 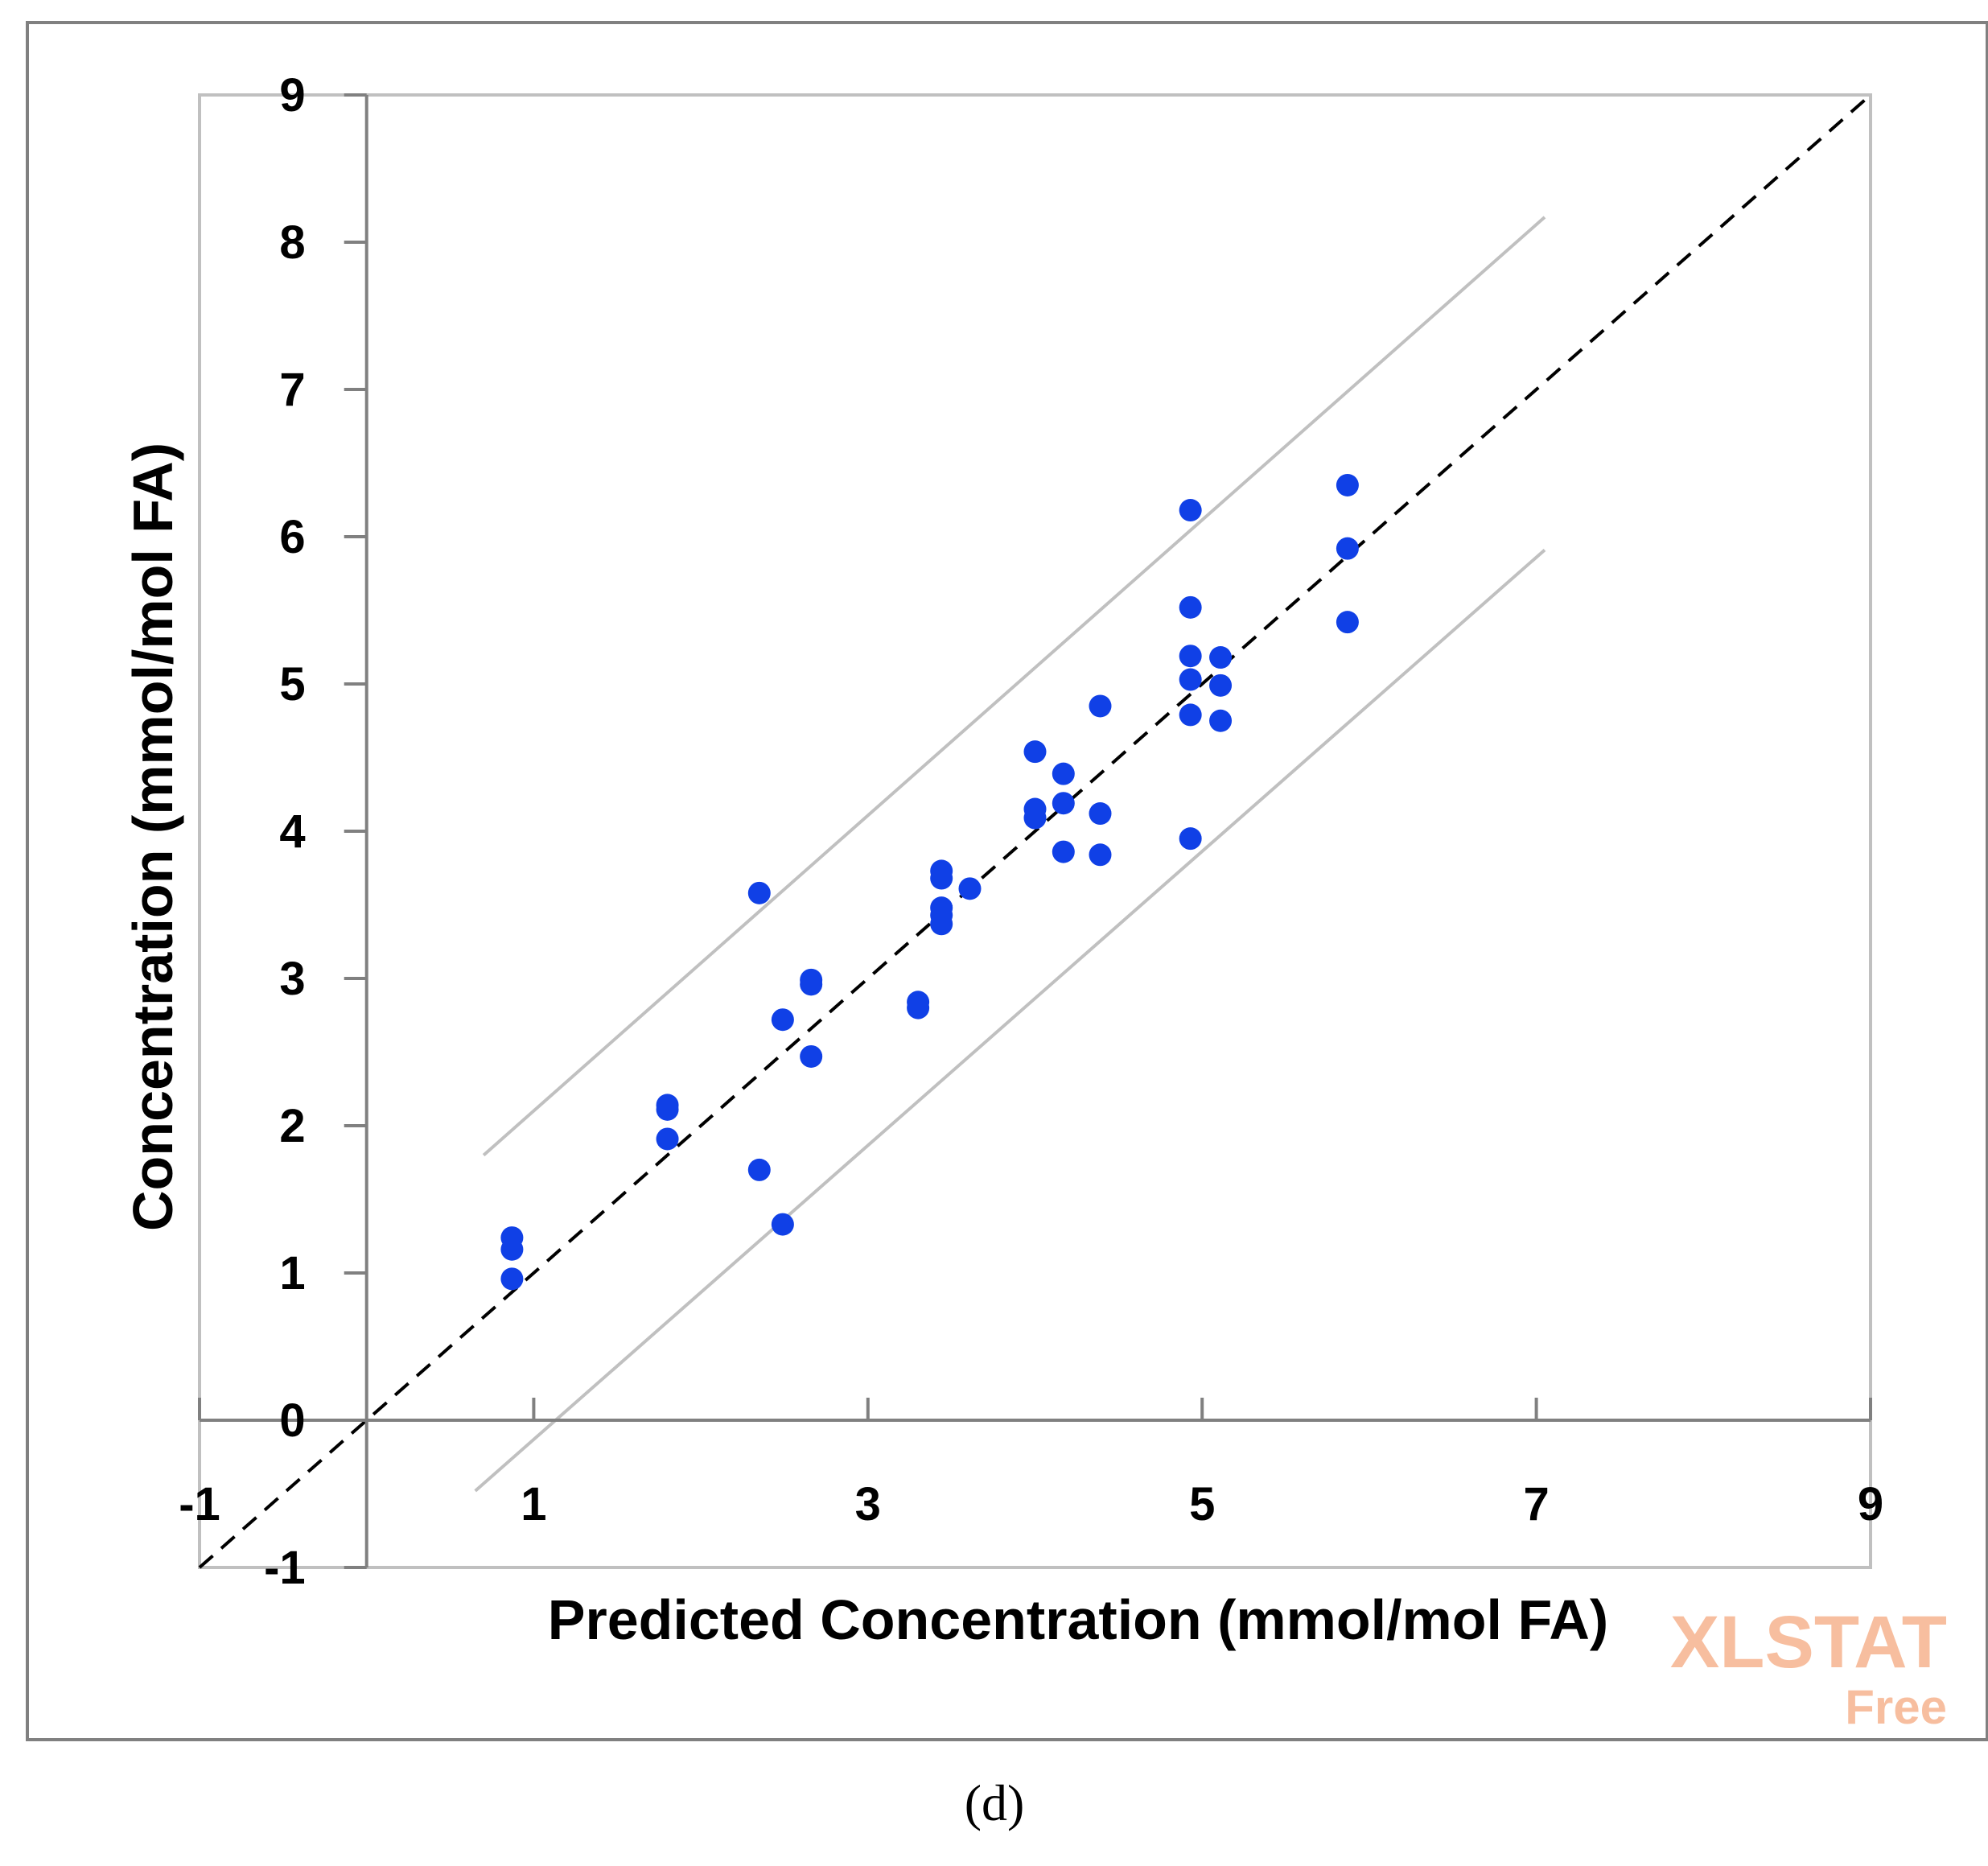 I want to click on x-tick-label: 7, so click(x=1536, y=1504).